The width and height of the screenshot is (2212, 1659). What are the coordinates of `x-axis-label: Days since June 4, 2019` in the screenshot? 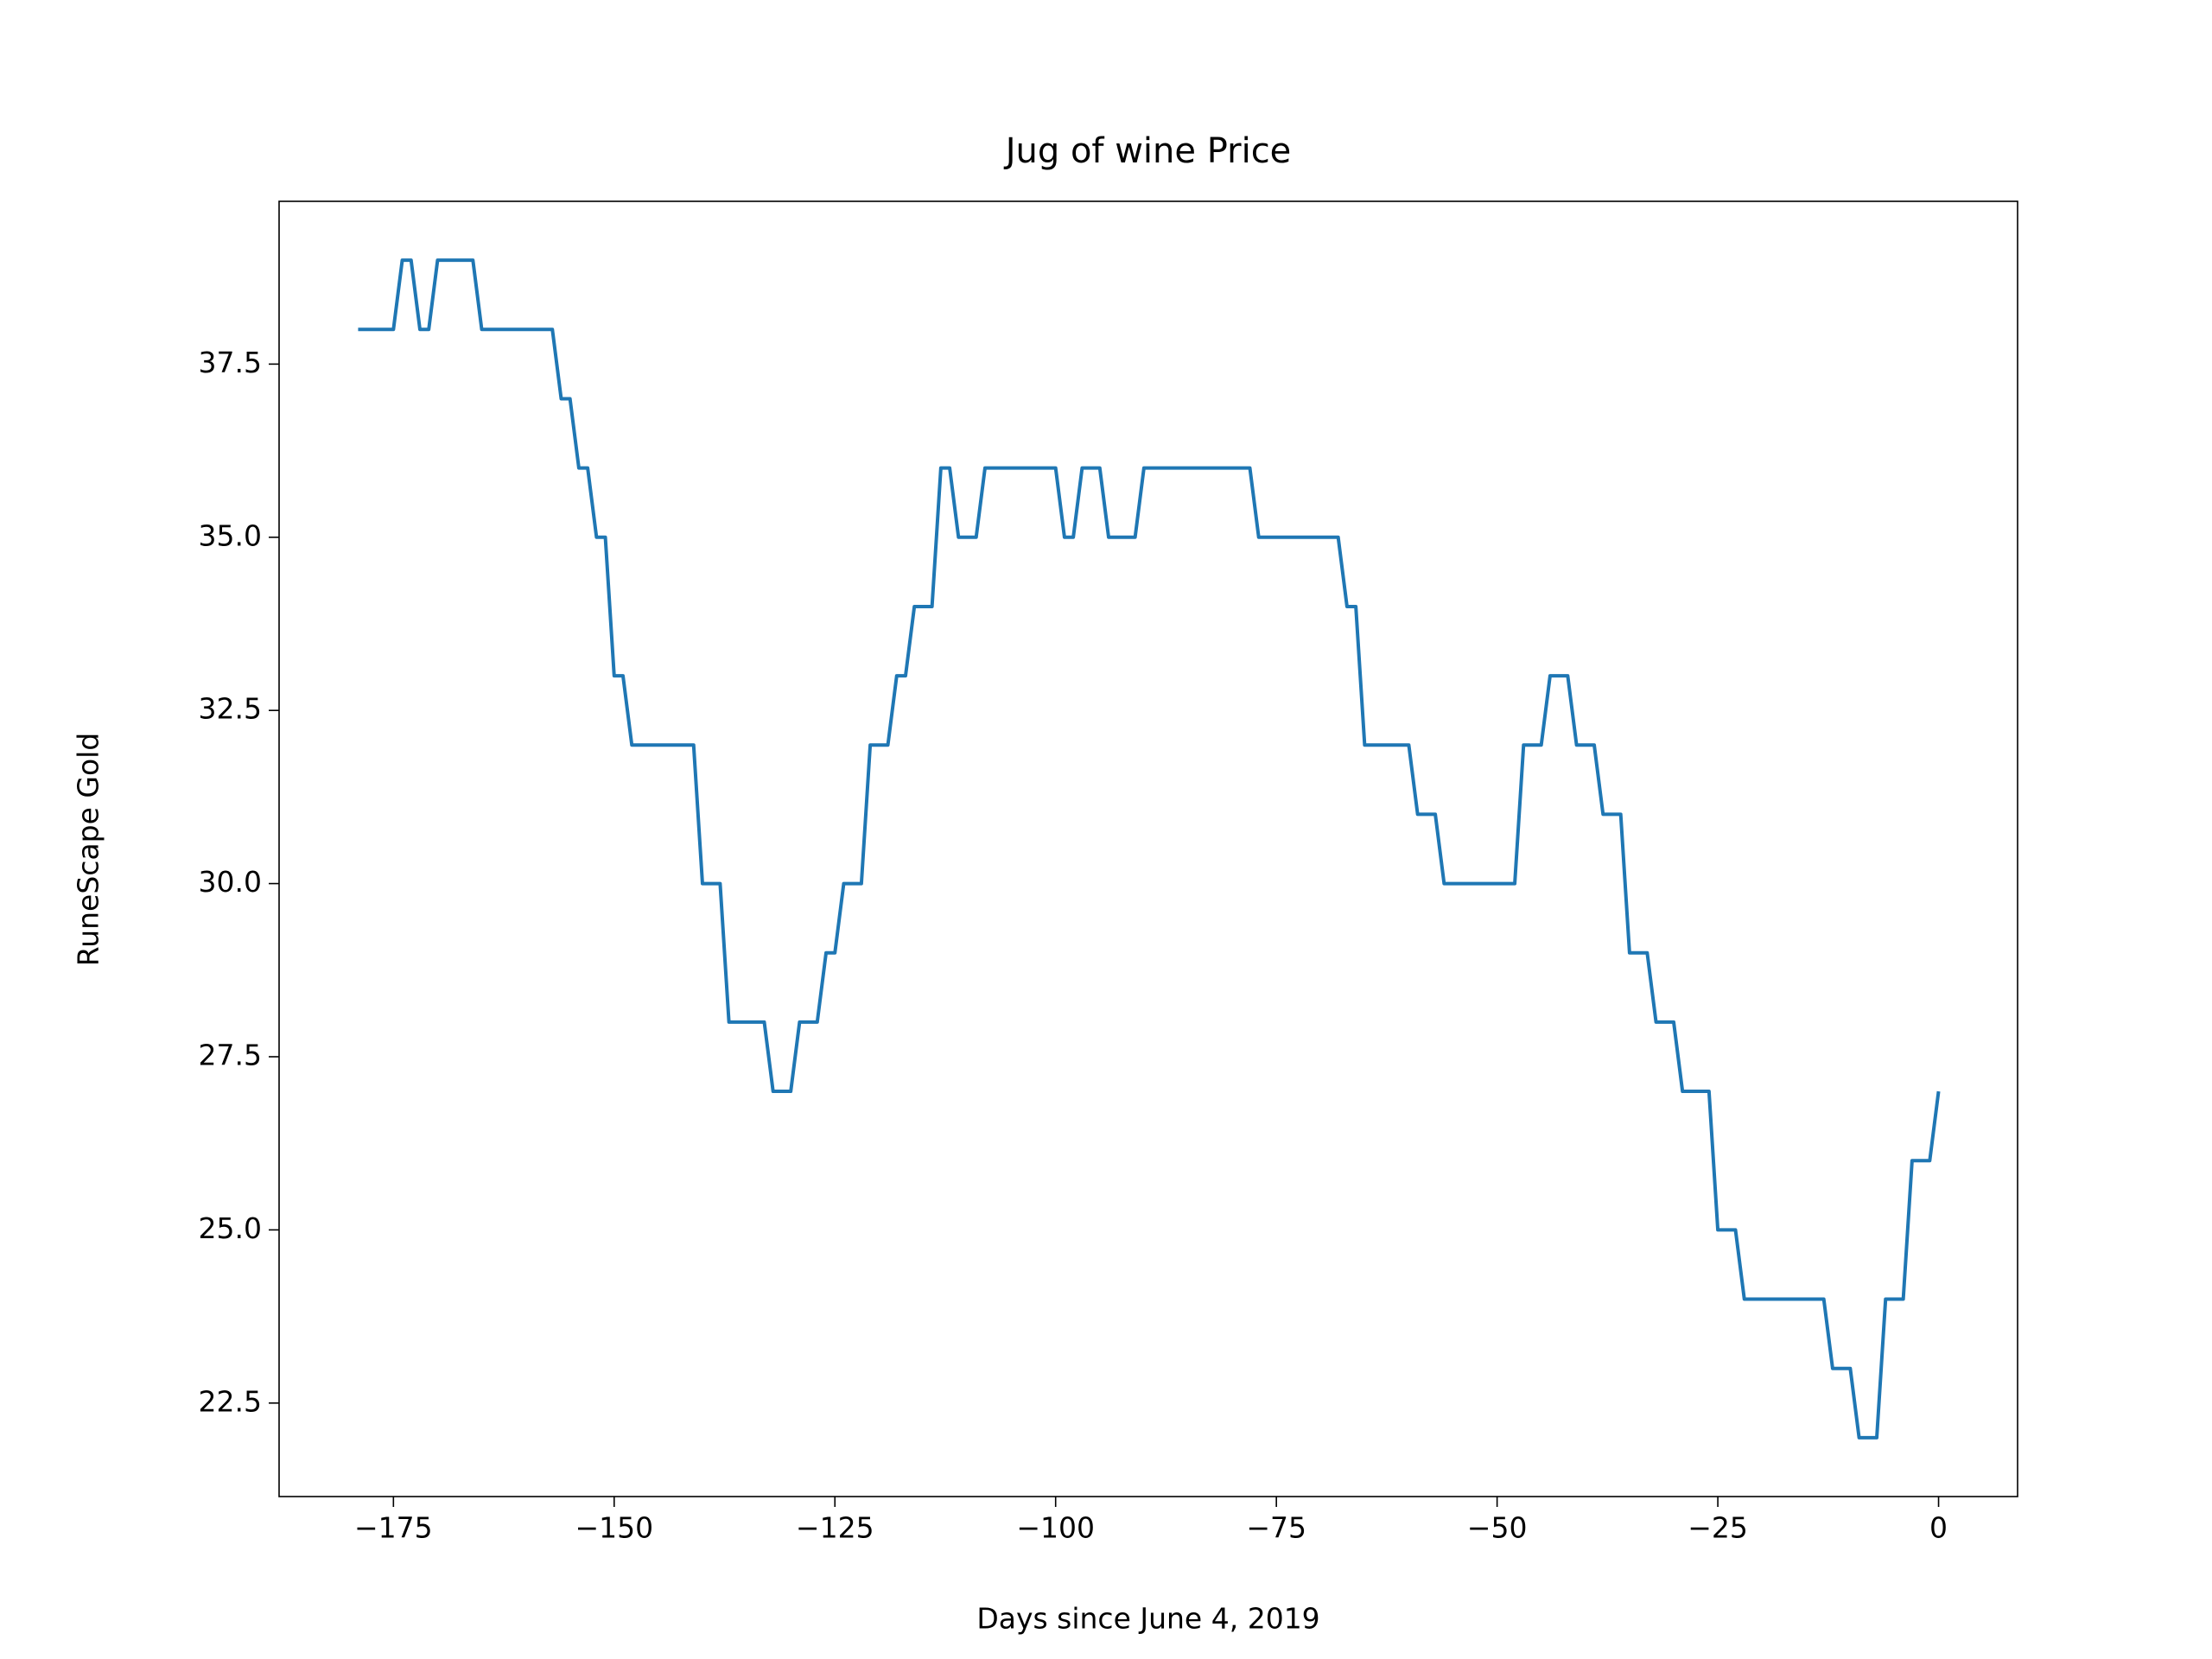 It's located at (1147, 1619).